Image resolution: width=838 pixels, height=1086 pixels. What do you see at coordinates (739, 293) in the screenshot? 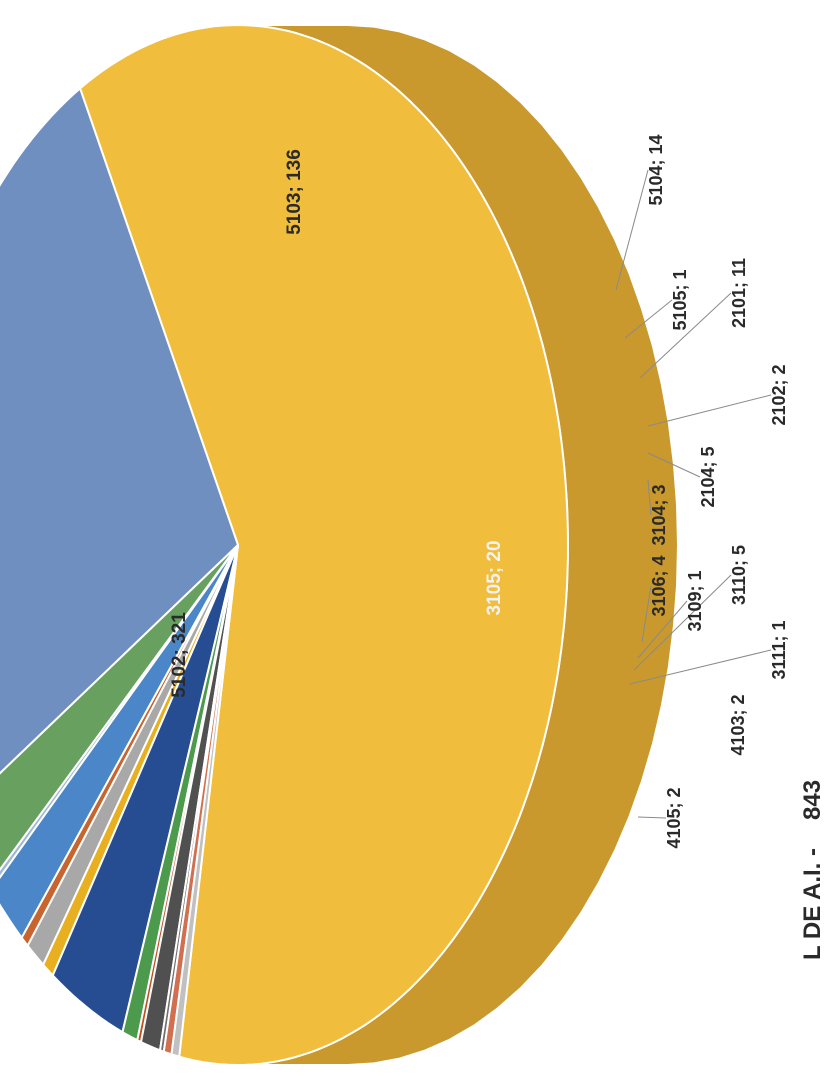
I see `slice-label-2101: 2101; 11` at bounding box center [739, 293].